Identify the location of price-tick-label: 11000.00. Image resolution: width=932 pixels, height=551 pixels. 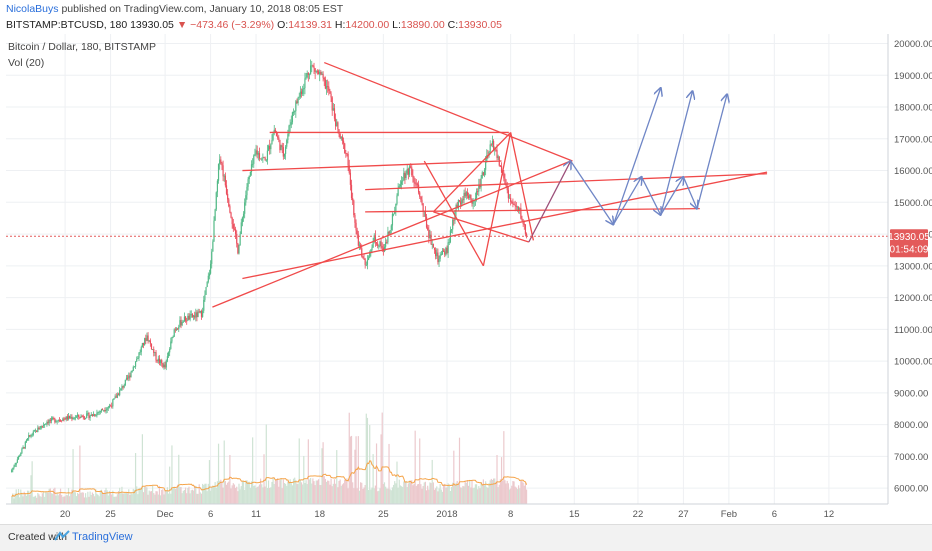
(913, 330).